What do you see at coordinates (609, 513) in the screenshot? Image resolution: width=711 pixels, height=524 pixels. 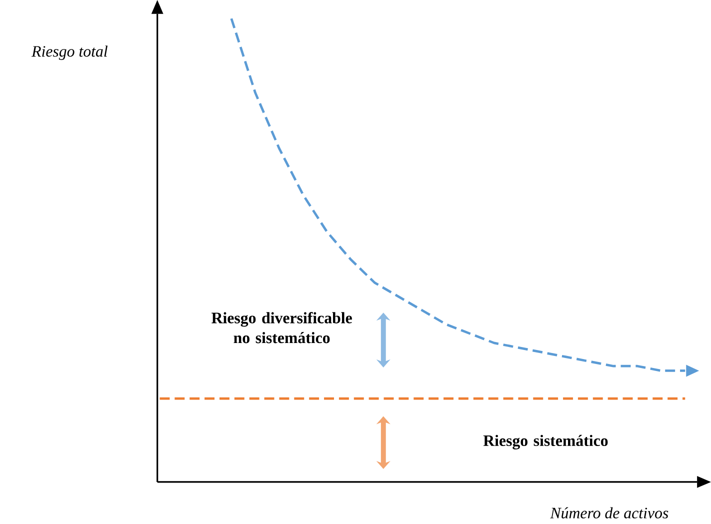 I see `x-axis-title: Número de activos` at bounding box center [609, 513].